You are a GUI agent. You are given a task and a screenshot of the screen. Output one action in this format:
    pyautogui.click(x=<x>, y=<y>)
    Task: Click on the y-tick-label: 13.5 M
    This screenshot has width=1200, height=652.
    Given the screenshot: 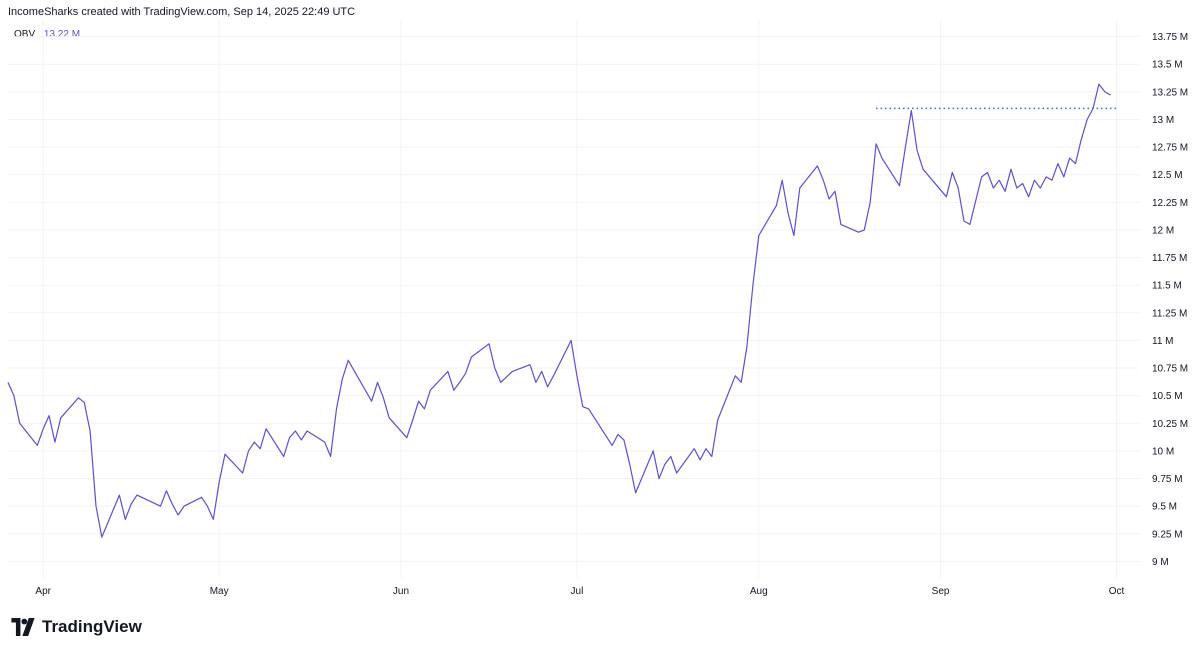 What is the action you would take?
    pyautogui.click(x=1167, y=65)
    